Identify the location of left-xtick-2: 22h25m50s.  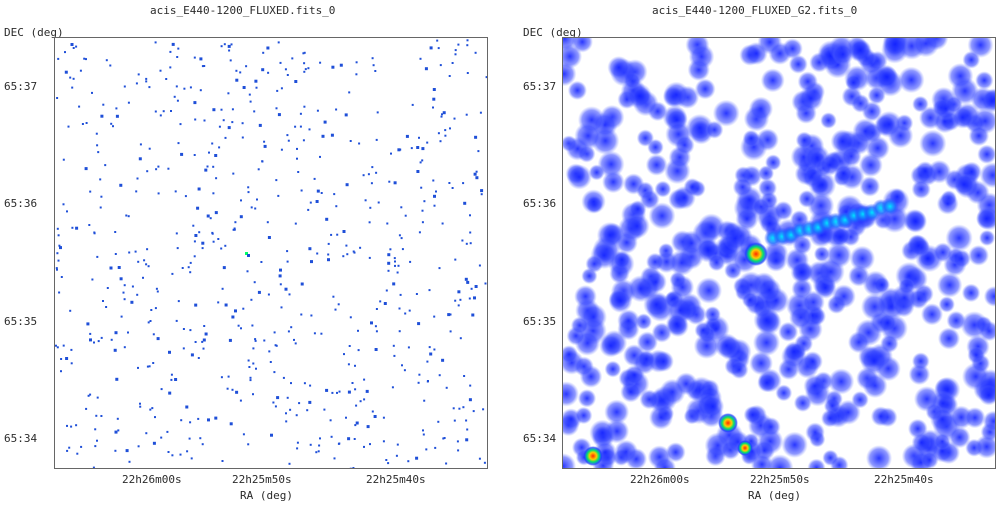
(262, 479).